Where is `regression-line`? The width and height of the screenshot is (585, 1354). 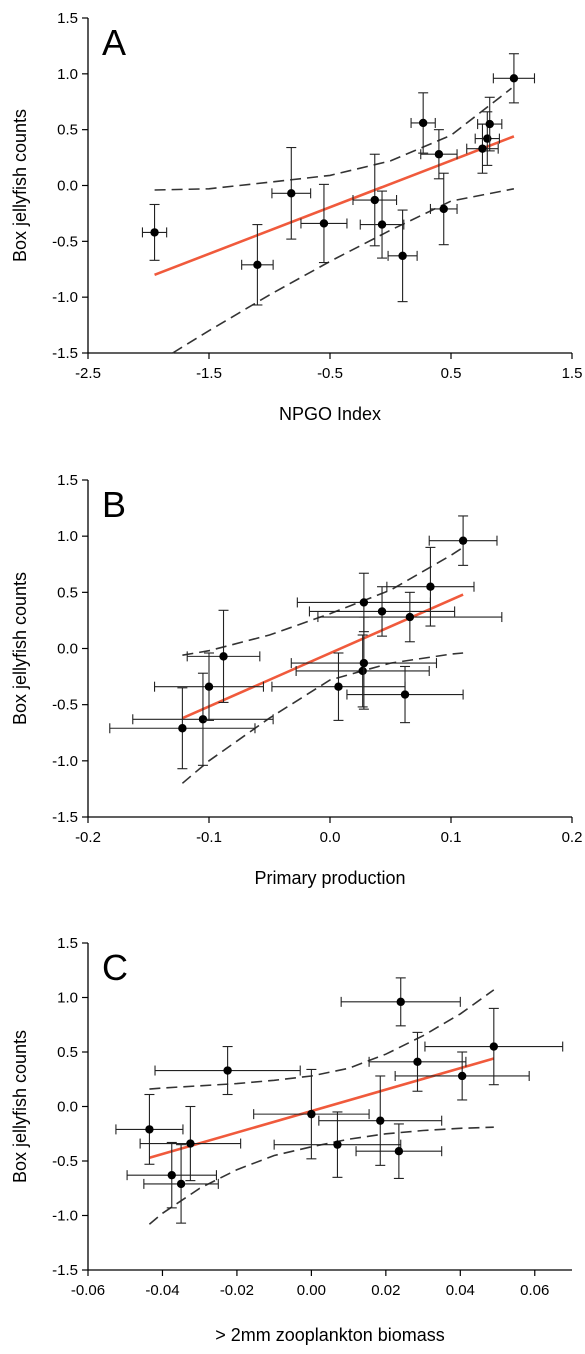 regression-line is located at coordinates (322, 1108).